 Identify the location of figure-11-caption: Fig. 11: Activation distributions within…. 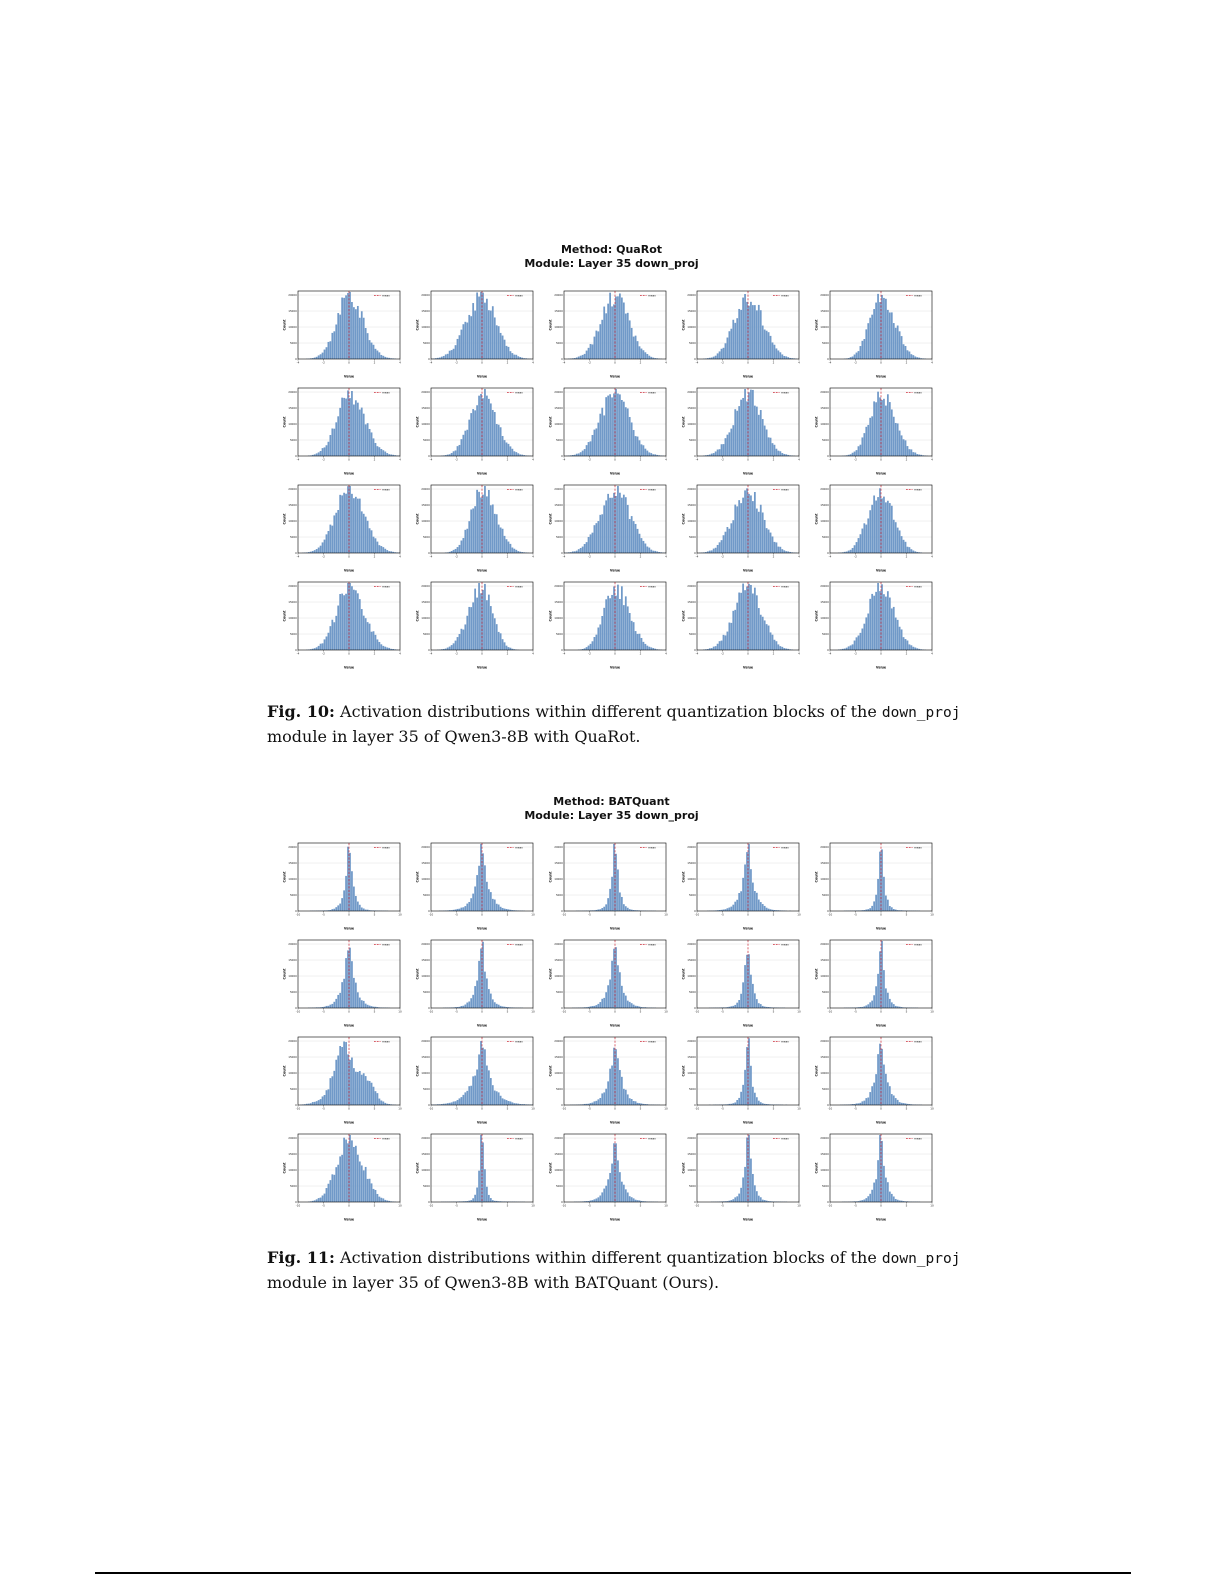
(617, 1271).